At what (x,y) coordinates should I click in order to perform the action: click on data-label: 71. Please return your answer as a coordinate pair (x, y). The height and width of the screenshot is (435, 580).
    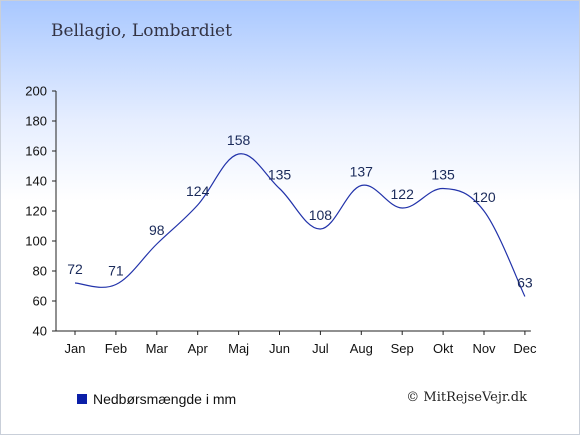
    Looking at the image, I should click on (116, 271).